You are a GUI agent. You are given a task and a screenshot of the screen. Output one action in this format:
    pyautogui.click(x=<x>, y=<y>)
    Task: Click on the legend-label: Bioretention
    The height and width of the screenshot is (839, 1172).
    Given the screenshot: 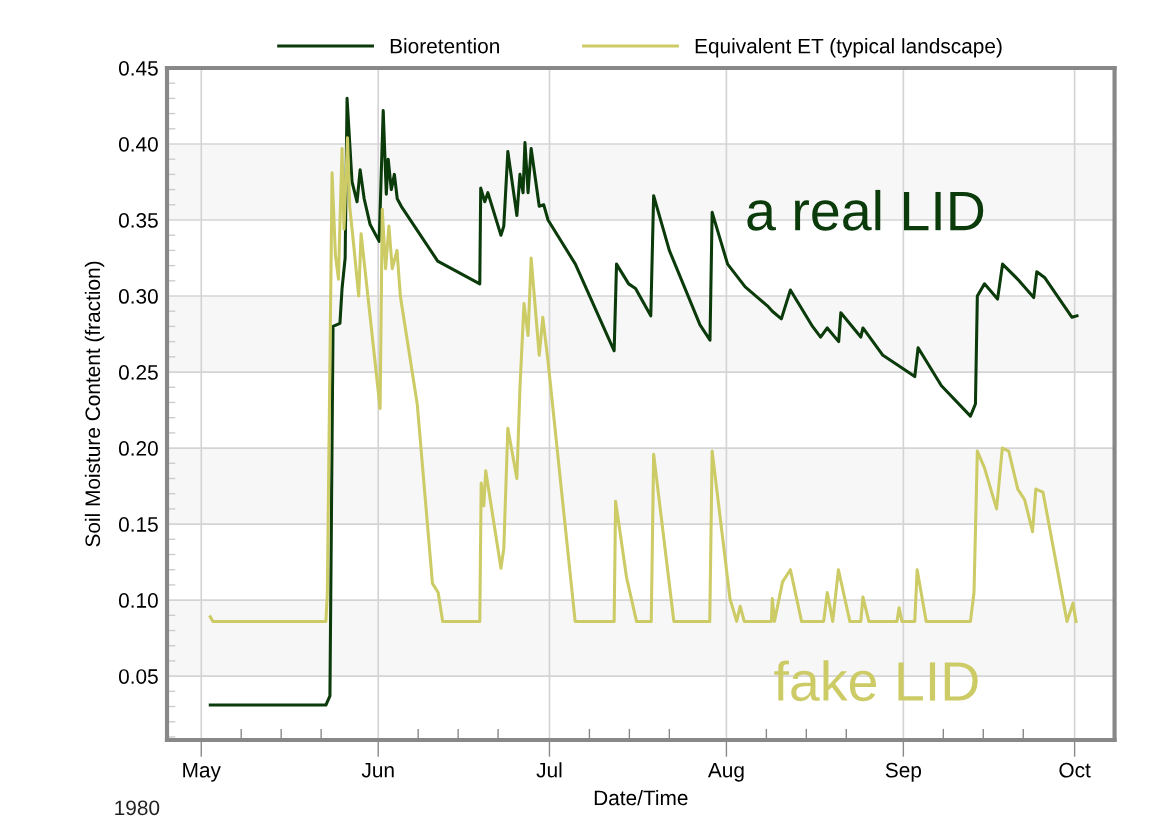 What is the action you would take?
    pyautogui.click(x=444, y=46)
    